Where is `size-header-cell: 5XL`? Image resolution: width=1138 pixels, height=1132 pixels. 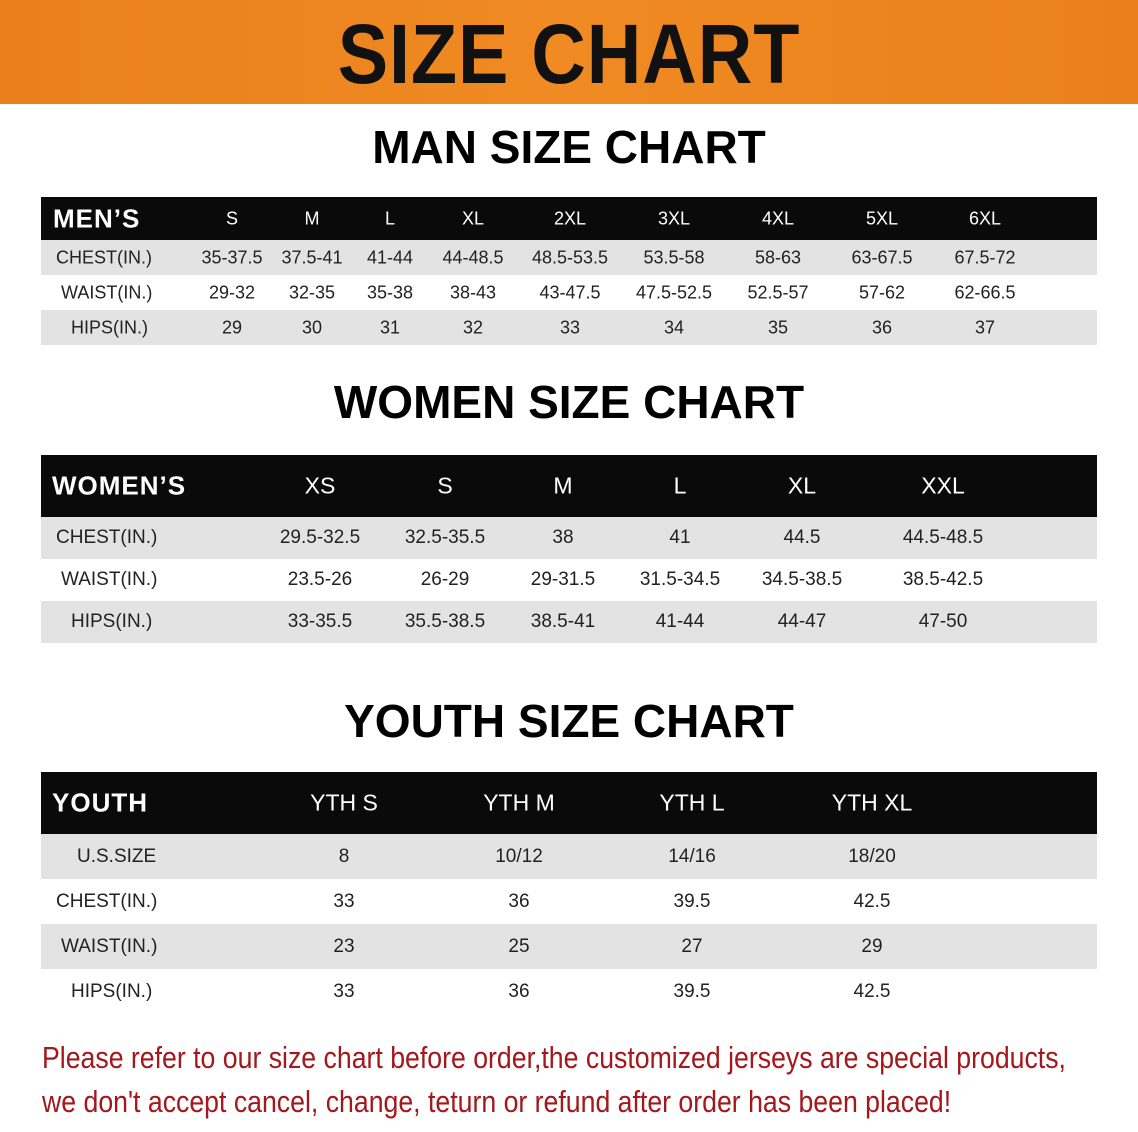 size-header-cell: 5XL is located at coordinates (882, 218).